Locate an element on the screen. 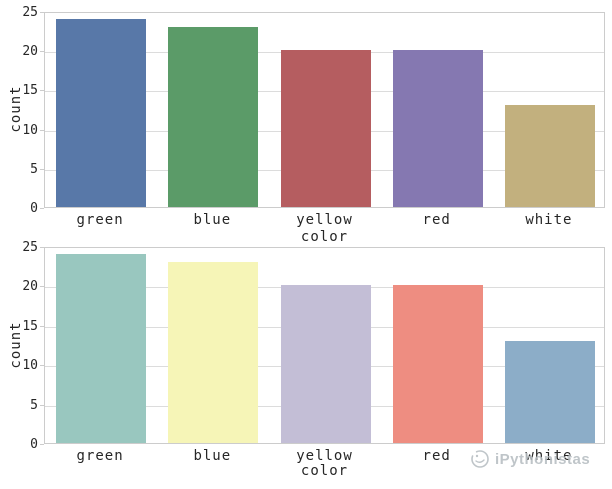 The image size is (612, 489). watermark-text: iPythonistas is located at coordinates (543, 459).